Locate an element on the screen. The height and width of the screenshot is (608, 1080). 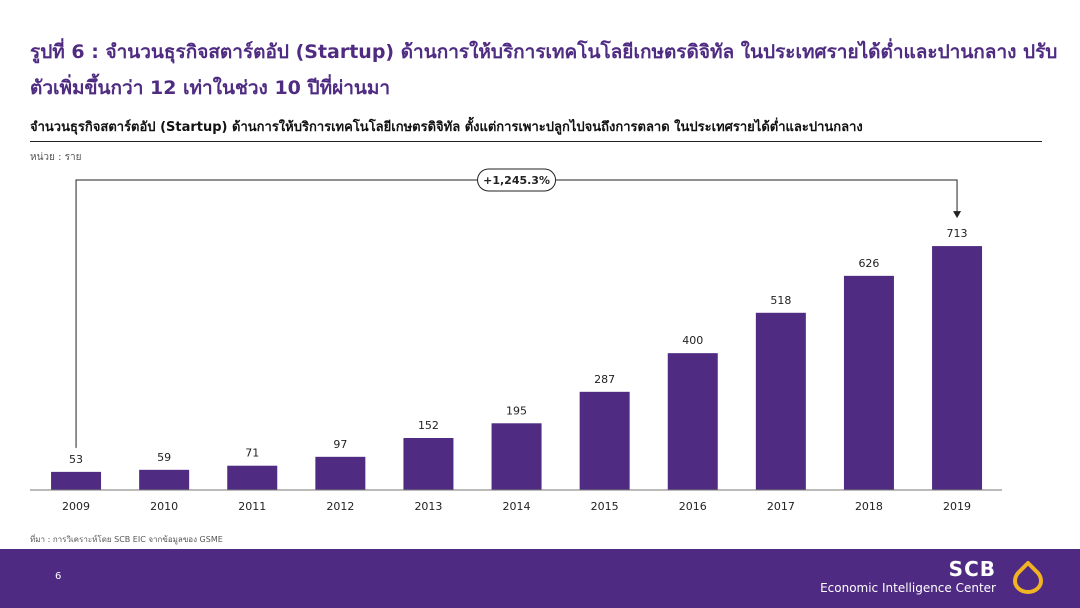
x-tick-label: 2019 is located at coordinates (957, 506).